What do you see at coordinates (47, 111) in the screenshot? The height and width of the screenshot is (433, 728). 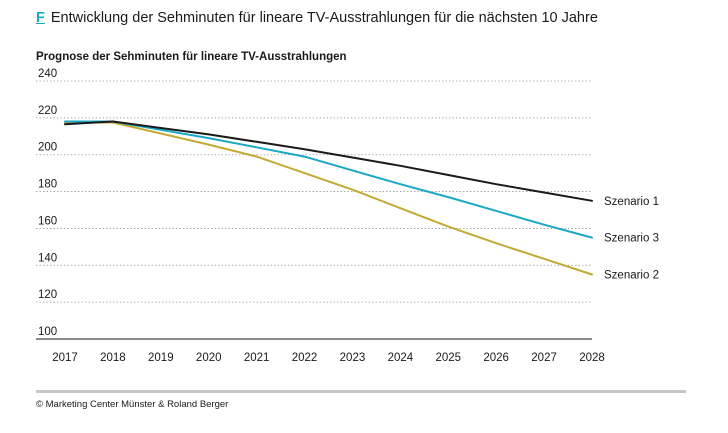 I see `y-tick-label-220: 220` at bounding box center [47, 111].